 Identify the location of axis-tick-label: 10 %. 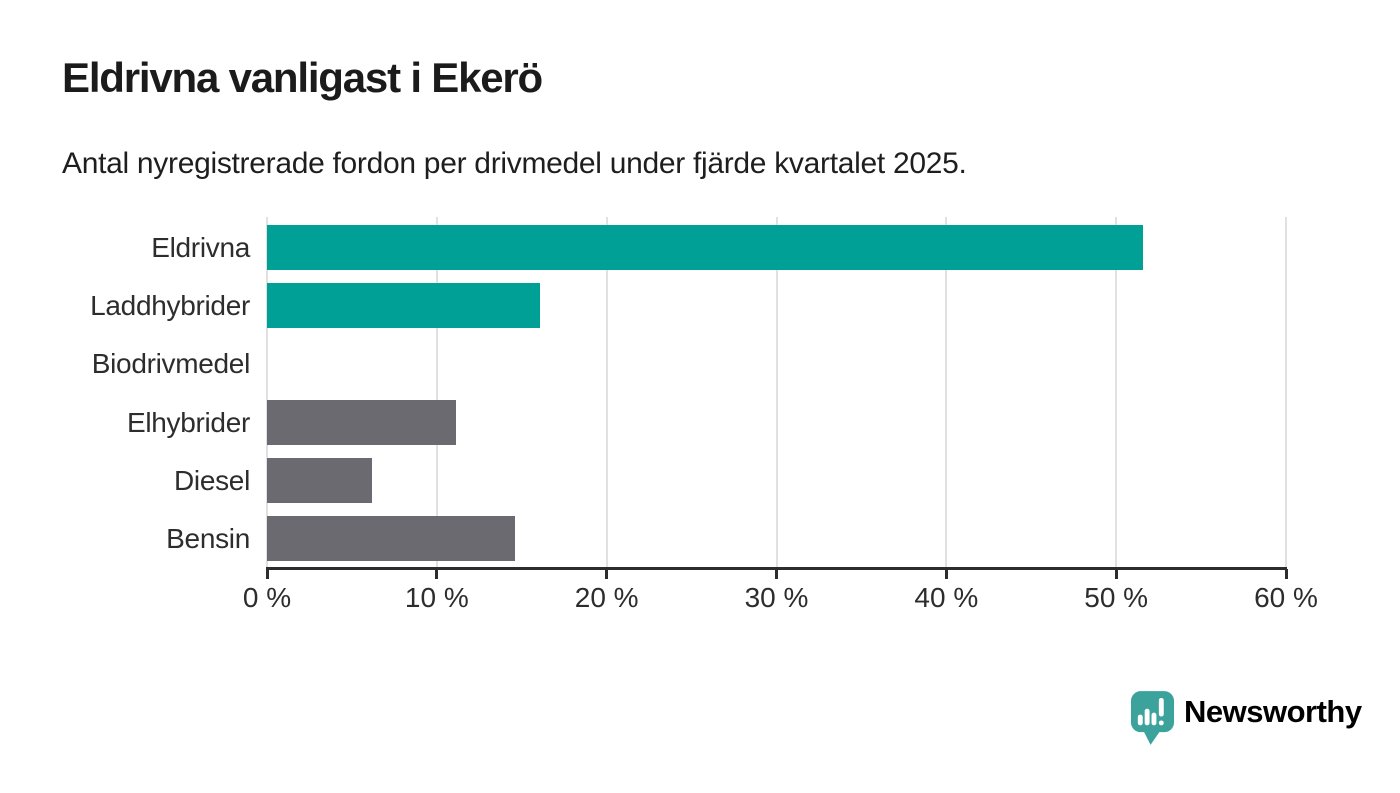
(436, 597).